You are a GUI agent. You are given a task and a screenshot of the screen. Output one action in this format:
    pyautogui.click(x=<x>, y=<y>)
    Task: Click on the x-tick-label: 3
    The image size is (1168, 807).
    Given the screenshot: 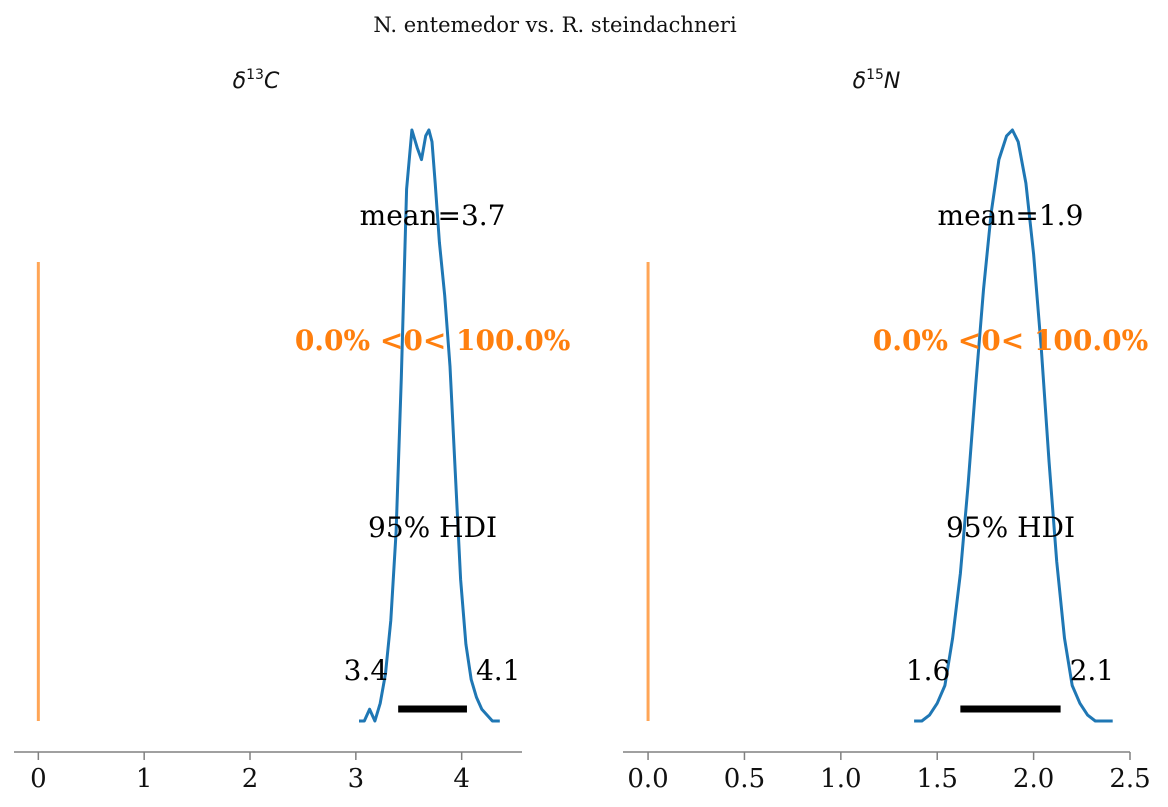 What is the action you would take?
    pyautogui.click(x=356, y=779)
    